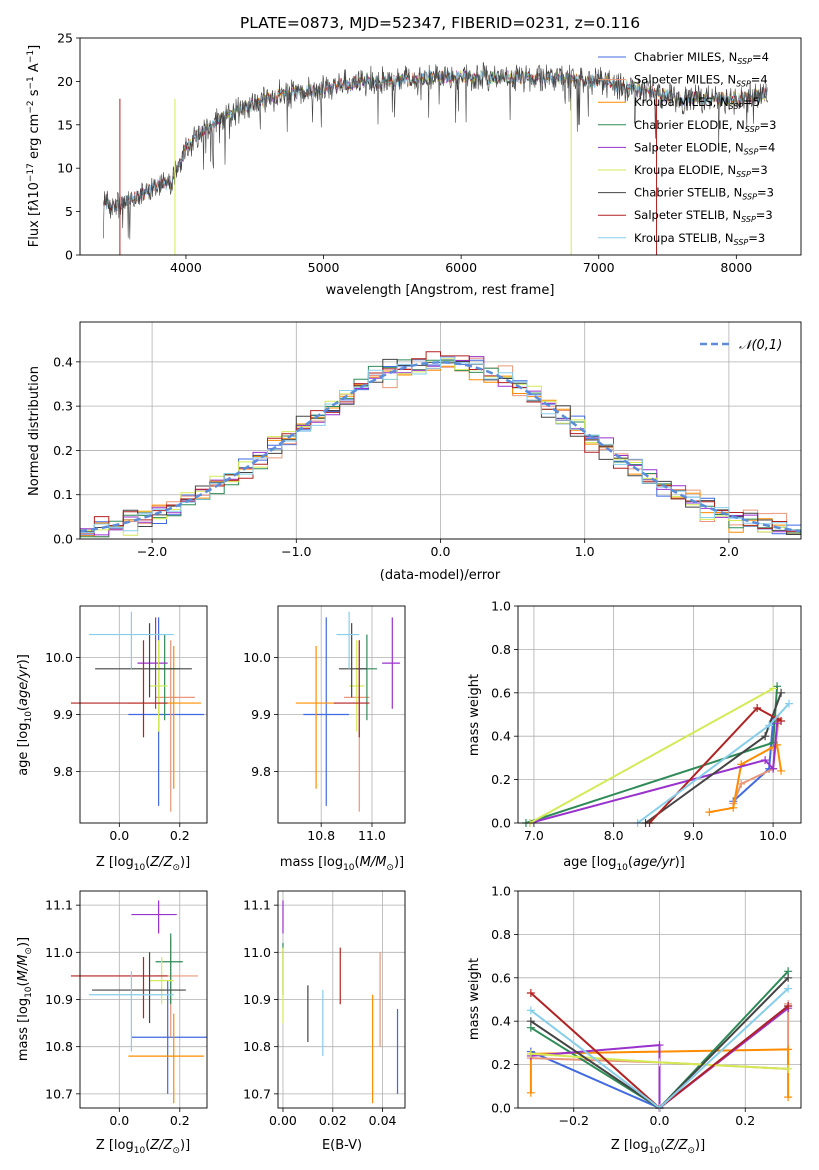  I want to click on x-tick-label: −1.0, so click(296, 551).